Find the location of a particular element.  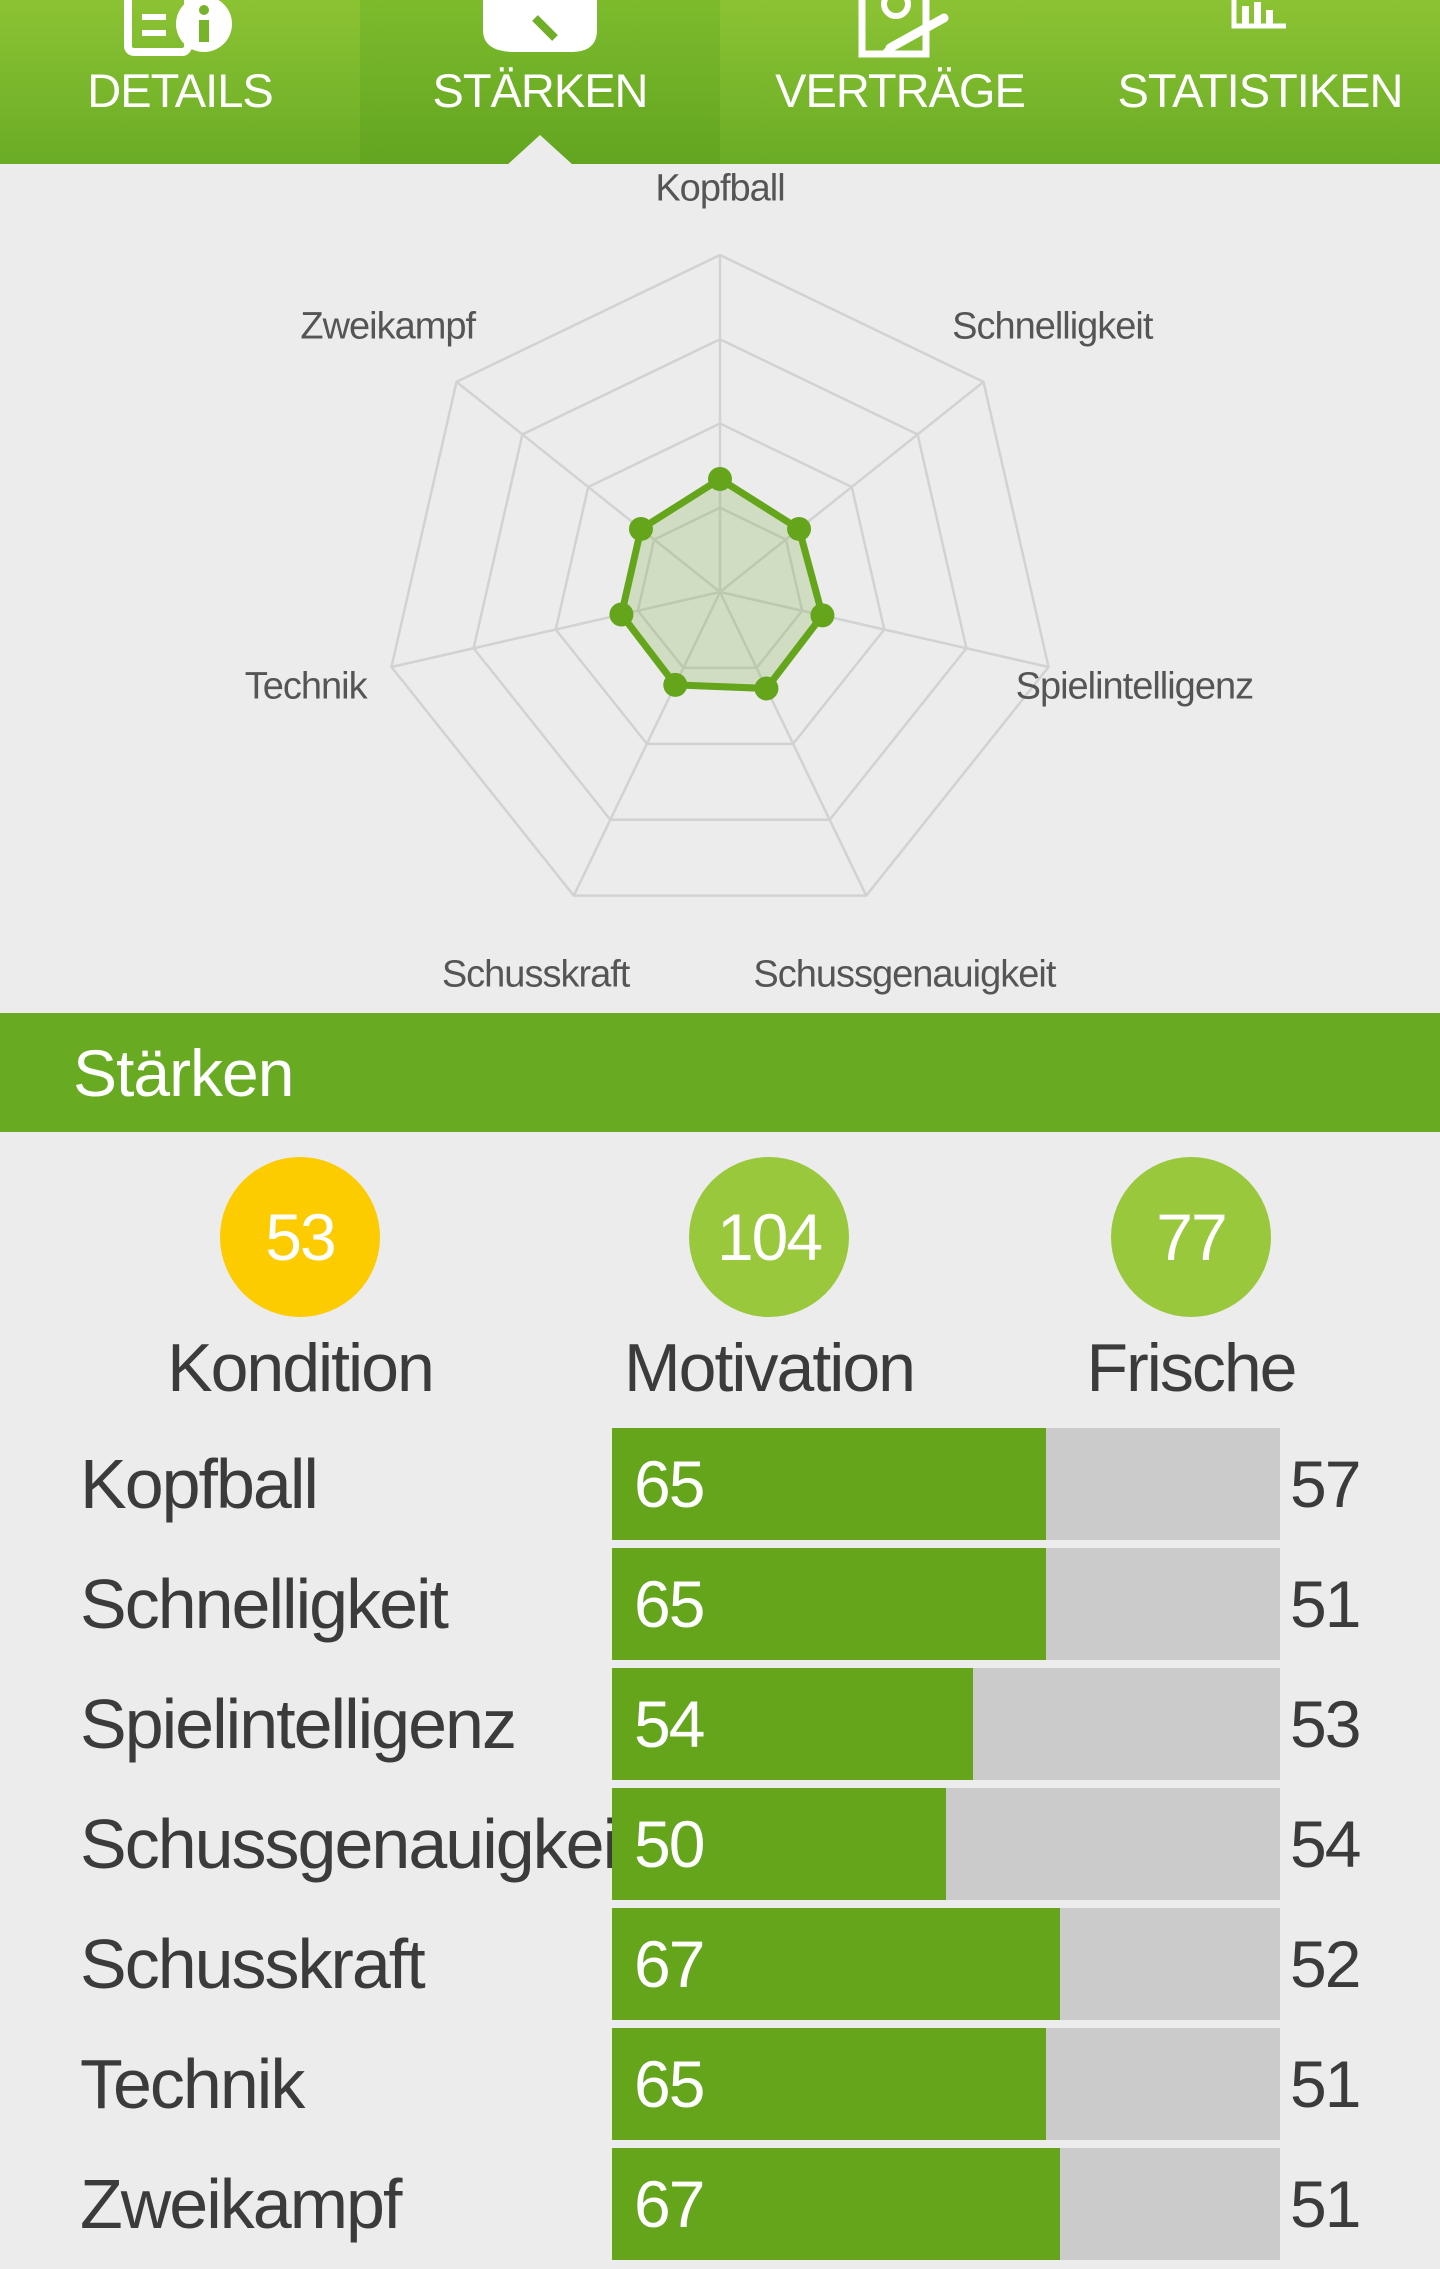

tab-staerken-label: STÄRKEN is located at coordinates (540, 90).